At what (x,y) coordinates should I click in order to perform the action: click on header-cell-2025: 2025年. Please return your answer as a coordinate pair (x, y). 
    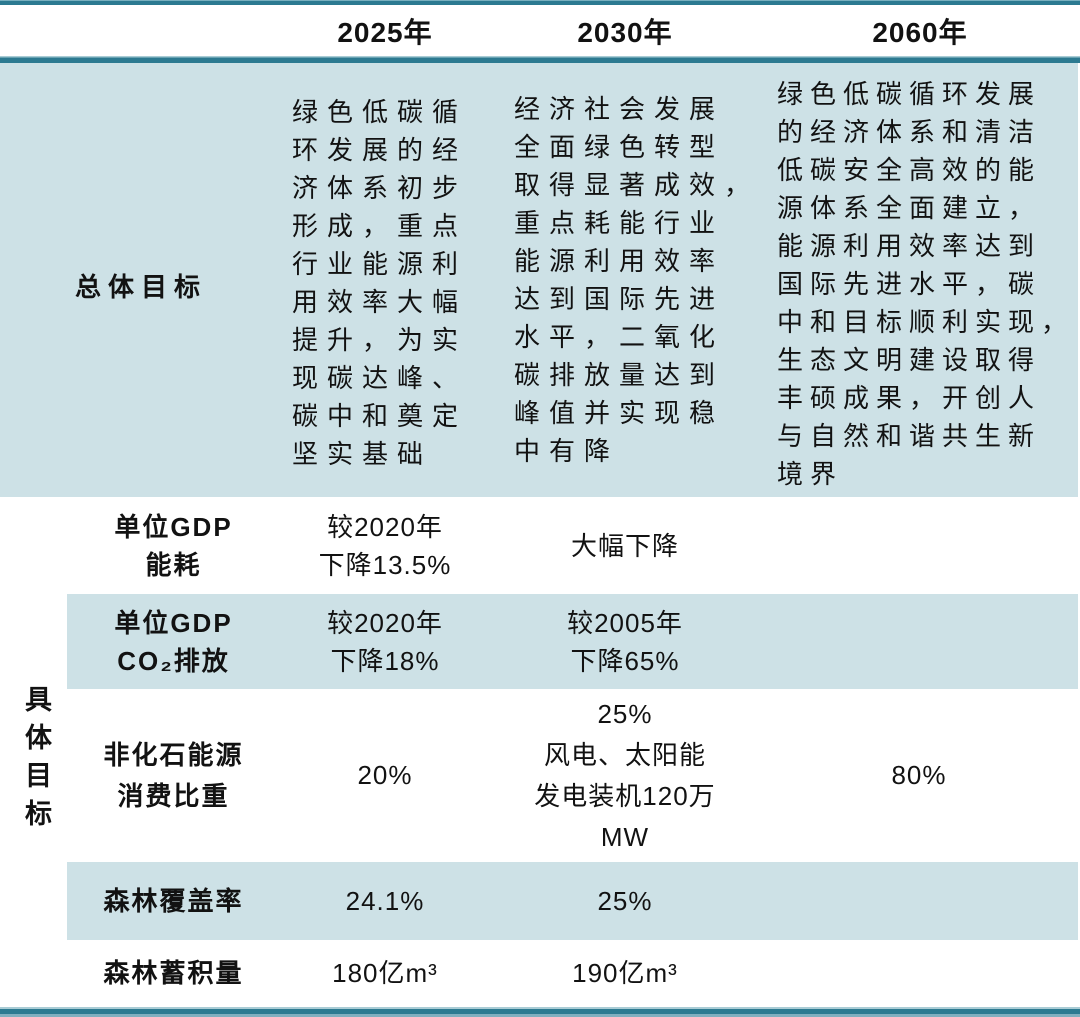
    Looking at the image, I should click on (385, 32).